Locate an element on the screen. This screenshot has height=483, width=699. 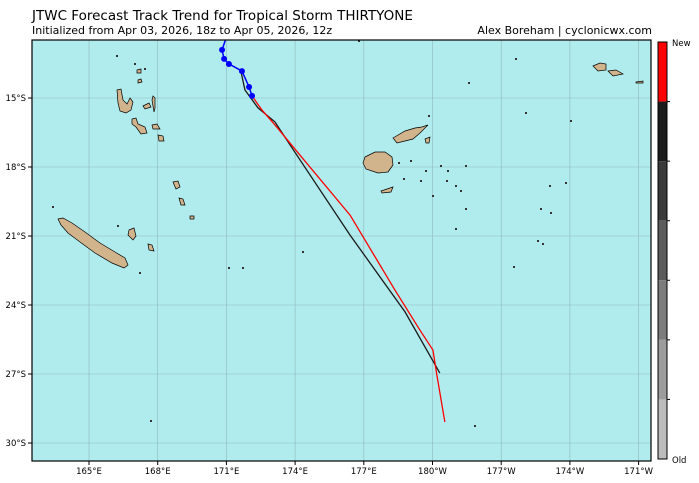
lon-tick-label: 165°E is located at coordinates (89, 472).